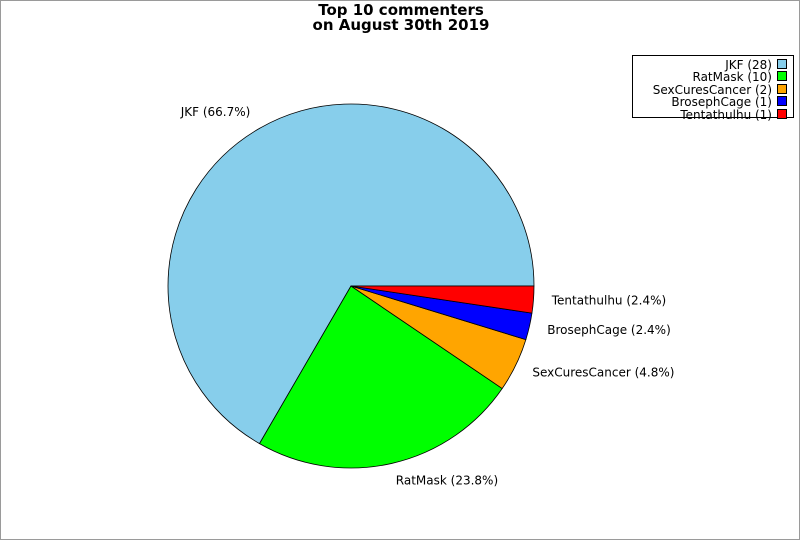 The image size is (800, 540). Describe the element at coordinates (401, 25) in the screenshot. I see `chart-subtitle: on August 30th 2019` at that location.